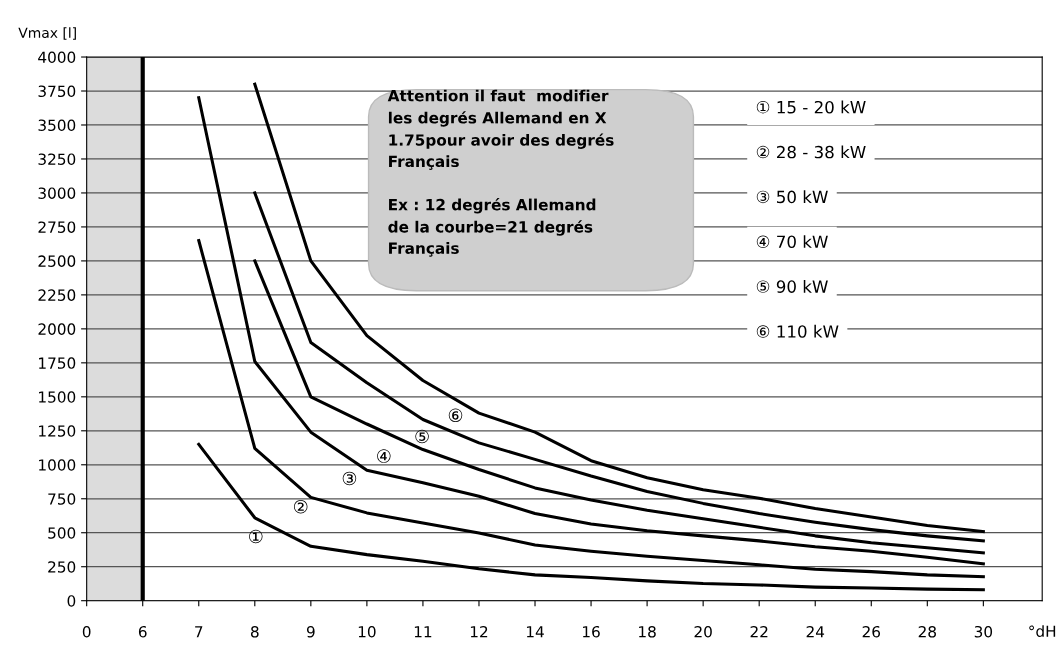  I want to click on x-tick-label: 16, so click(591, 631).